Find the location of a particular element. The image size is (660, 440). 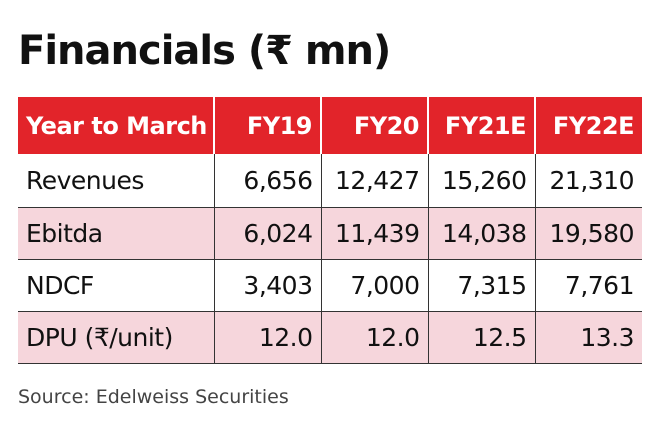

table-cell: 15,260 is located at coordinates (481, 181).